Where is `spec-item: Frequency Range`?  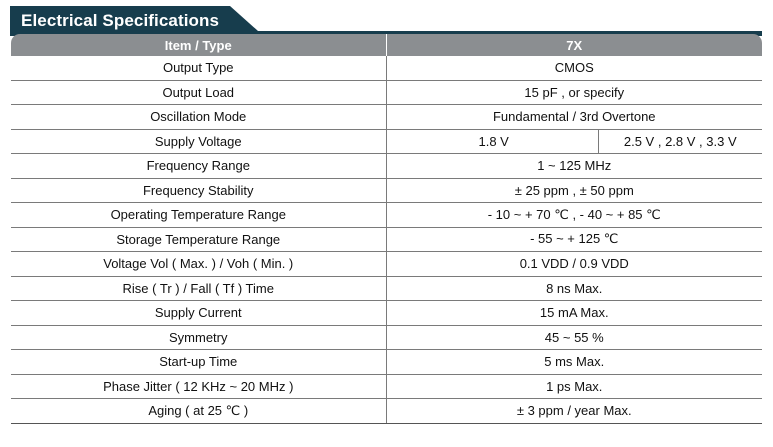 spec-item: Frequency Range is located at coordinates (198, 166).